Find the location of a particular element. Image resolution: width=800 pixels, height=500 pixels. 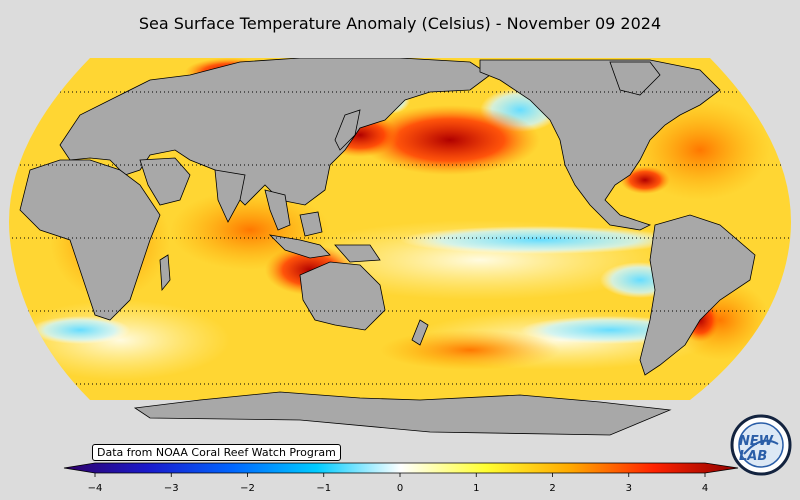

land-new-zealand is located at coordinates (420, 332).